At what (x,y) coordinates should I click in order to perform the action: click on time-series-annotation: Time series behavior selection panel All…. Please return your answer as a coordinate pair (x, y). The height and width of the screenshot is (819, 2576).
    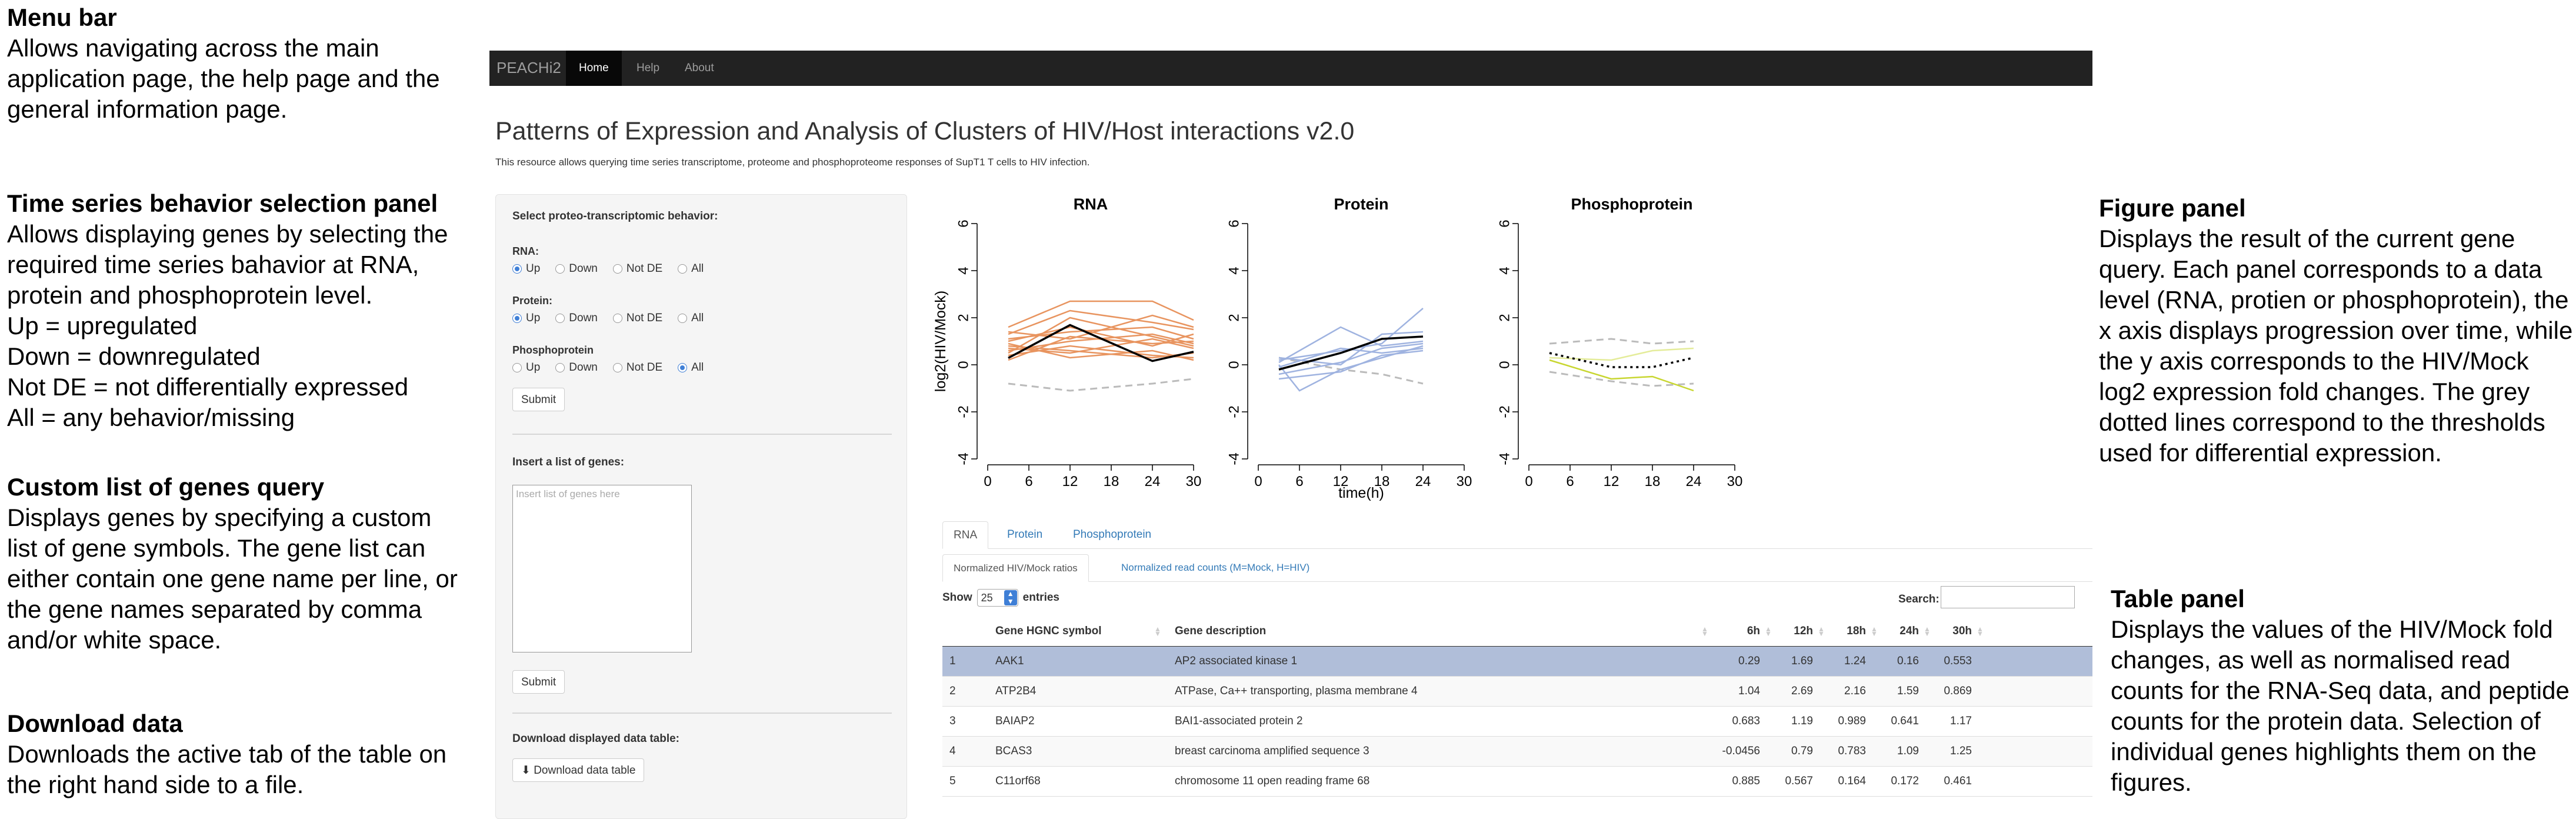
    Looking at the image, I should click on (228, 310).